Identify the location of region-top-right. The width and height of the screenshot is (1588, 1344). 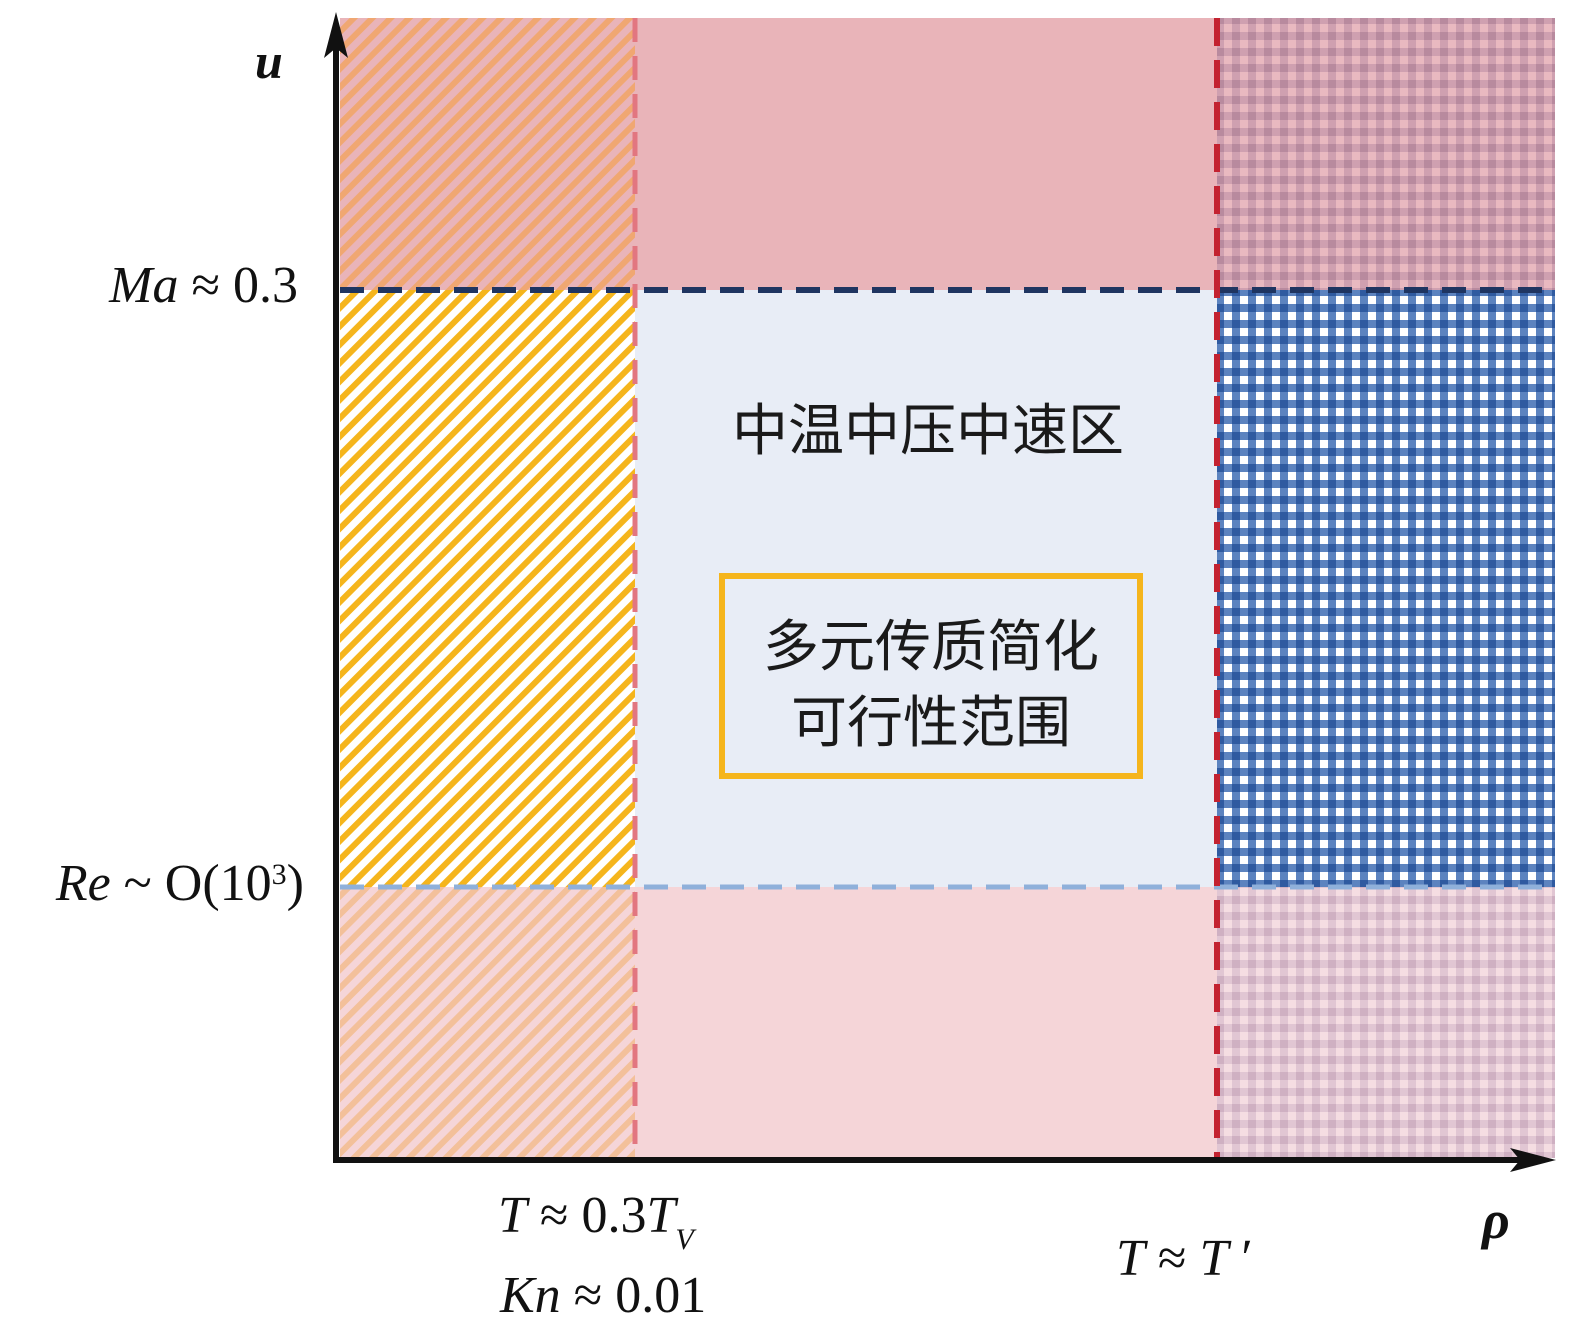
(1386, 154).